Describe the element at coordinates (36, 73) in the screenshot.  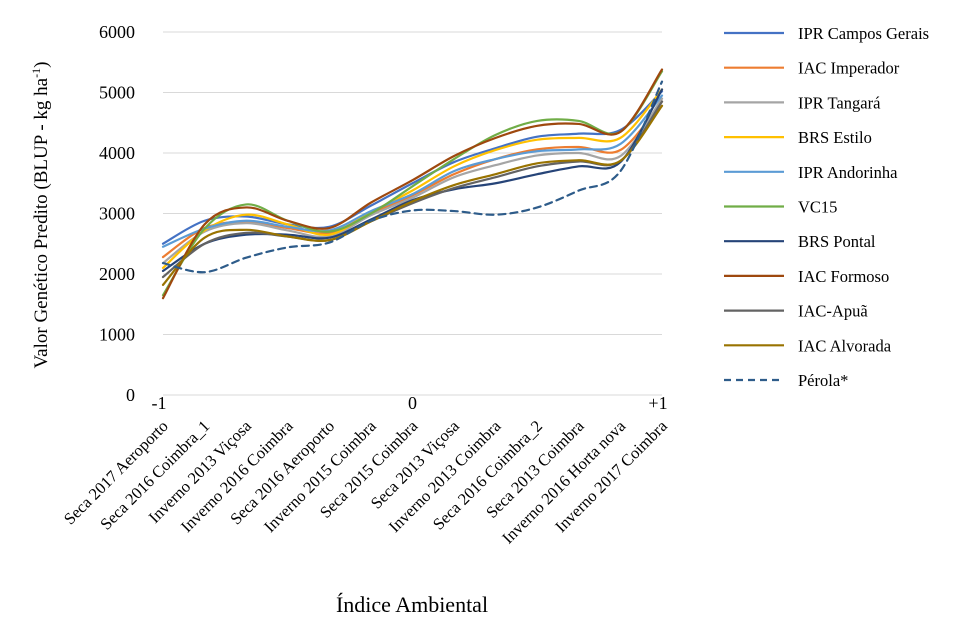
I see `y-axis-title-superscript: -1` at that location.